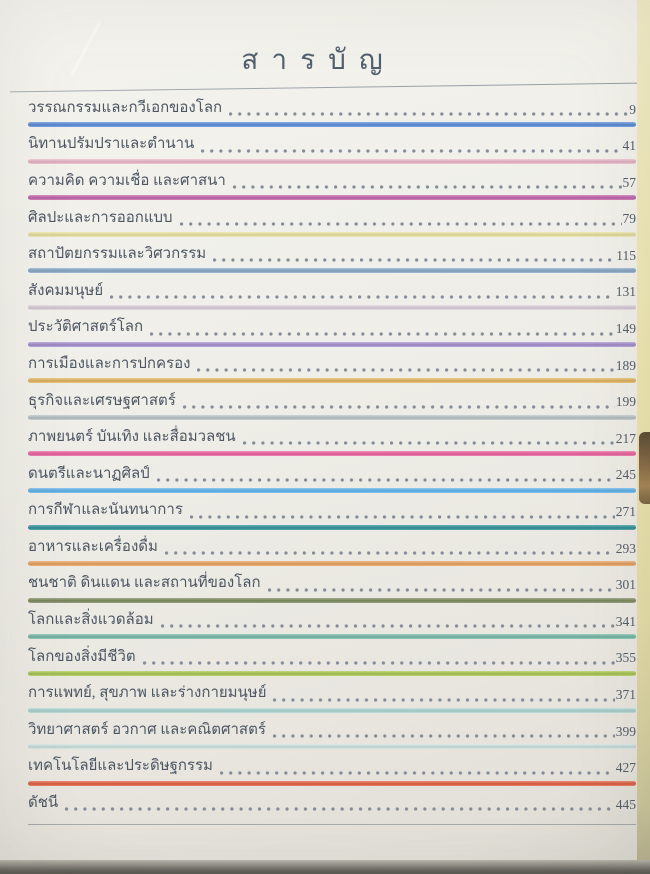 The height and width of the screenshot is (874, 650). What do you see at coordinates (117, 254) in the screenshot?
I see `toc-entry-label: สถาปัตยกรรมและวิศวกรรม` at bounding box center [117, 254].